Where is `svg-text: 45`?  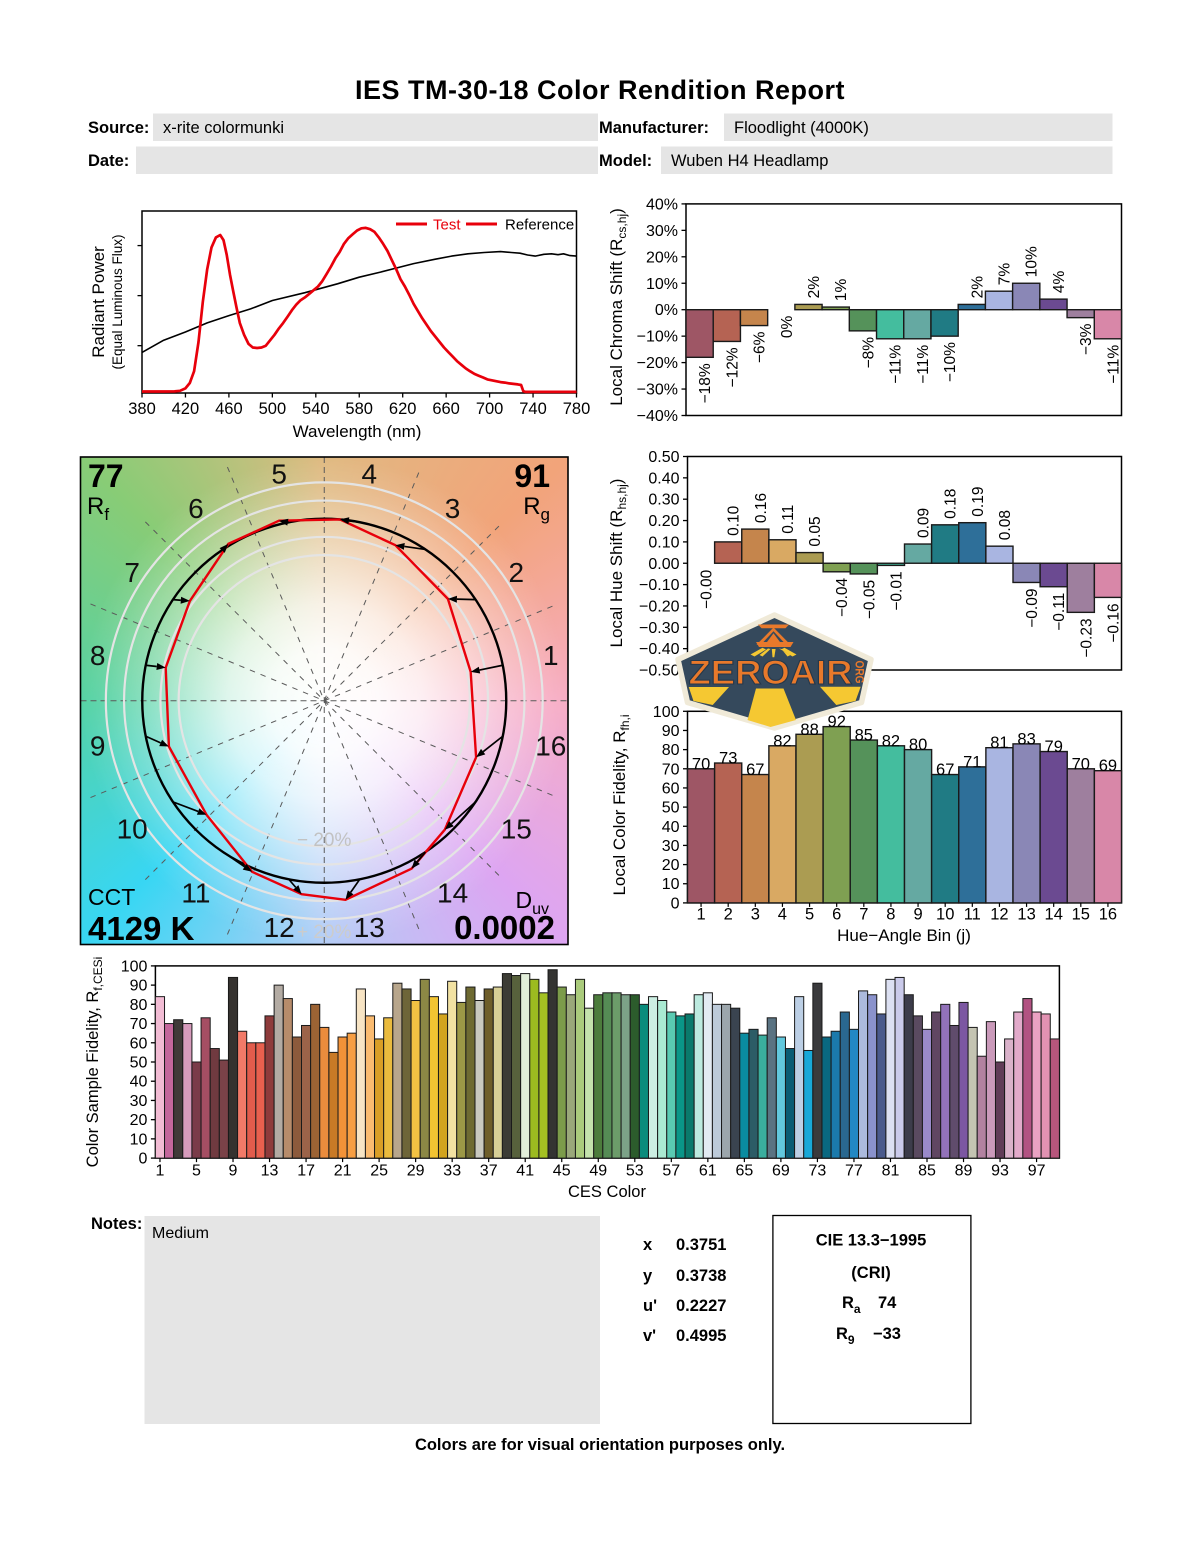
svg-text: 45 is located at coordinates (562, 1171).